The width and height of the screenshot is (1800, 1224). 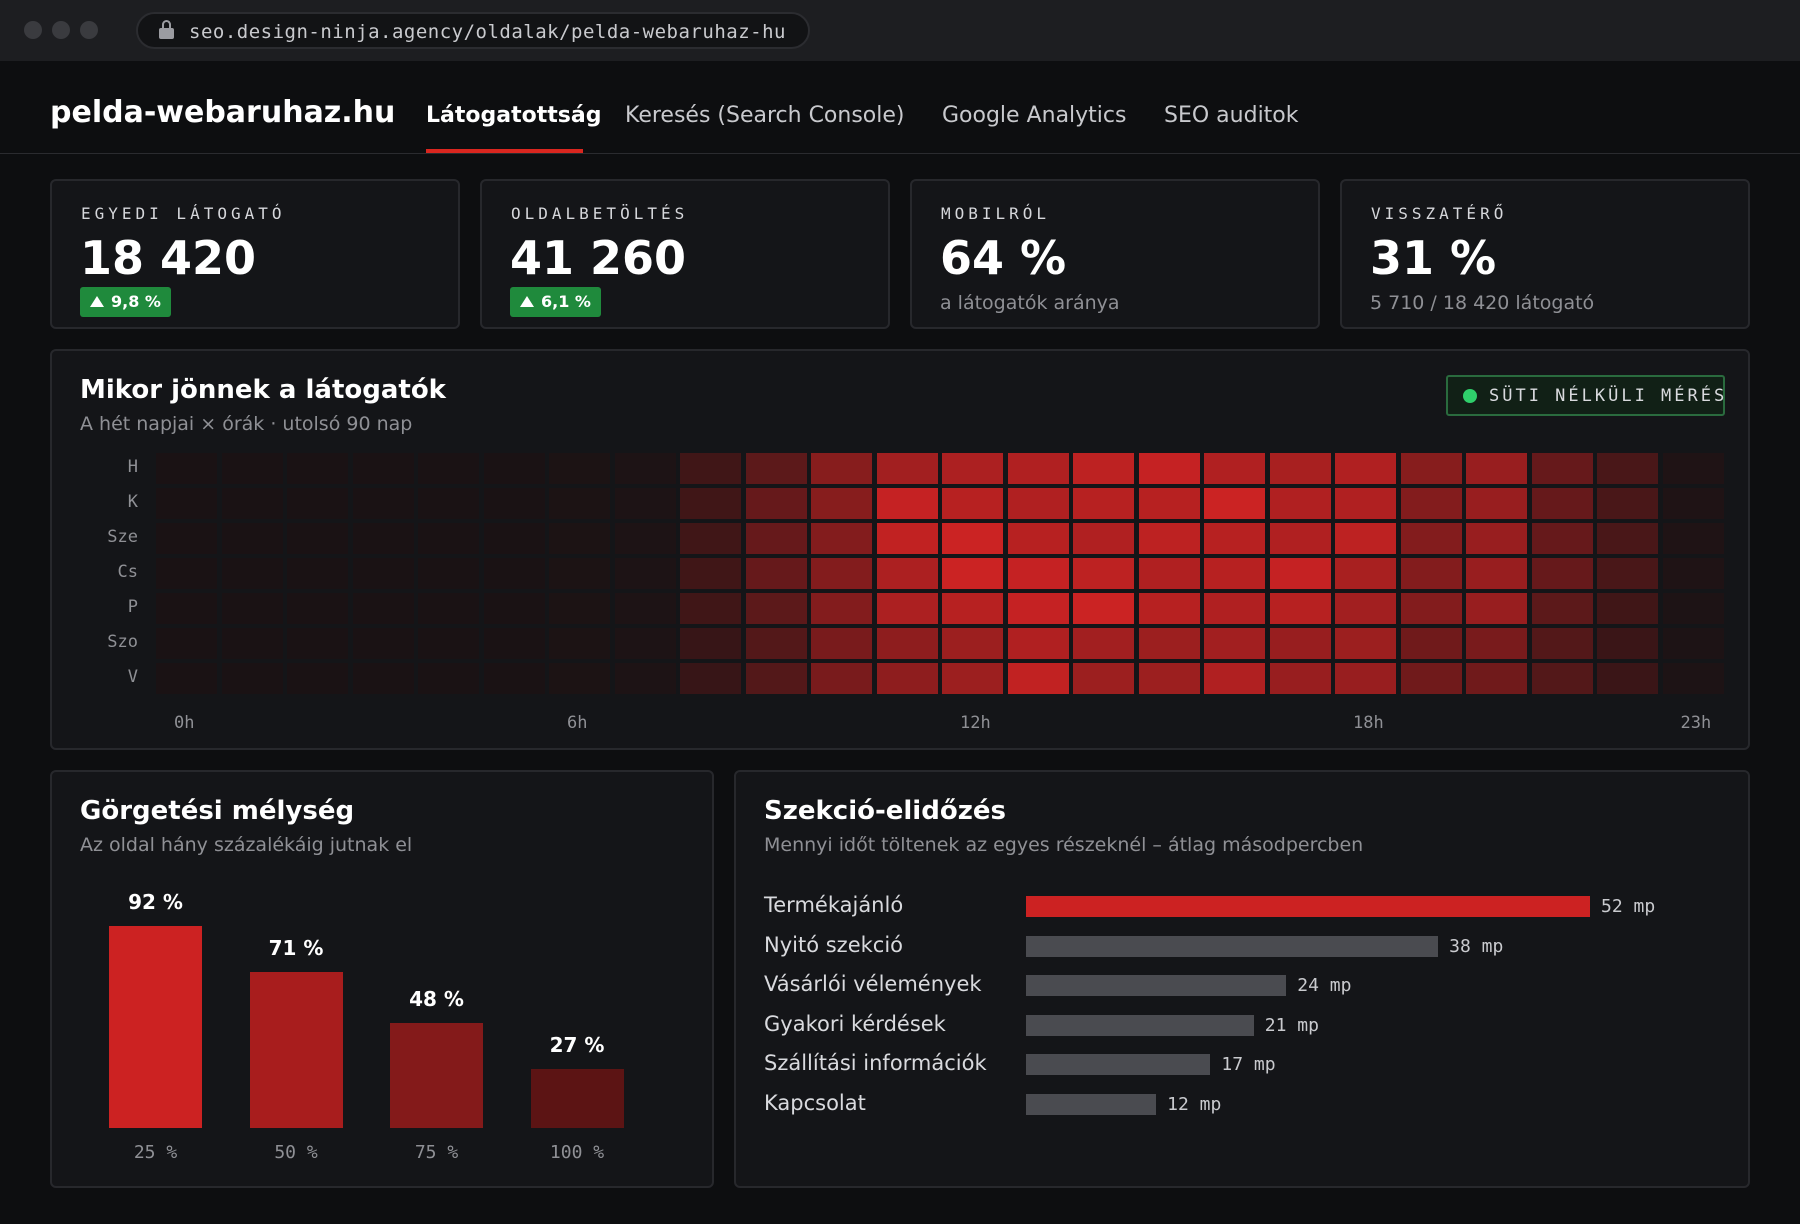 What do you see at coordinates (122, 537) in the screenshot?
I see `heatmap-row-label: Sze` at bounding box center [122, 537].